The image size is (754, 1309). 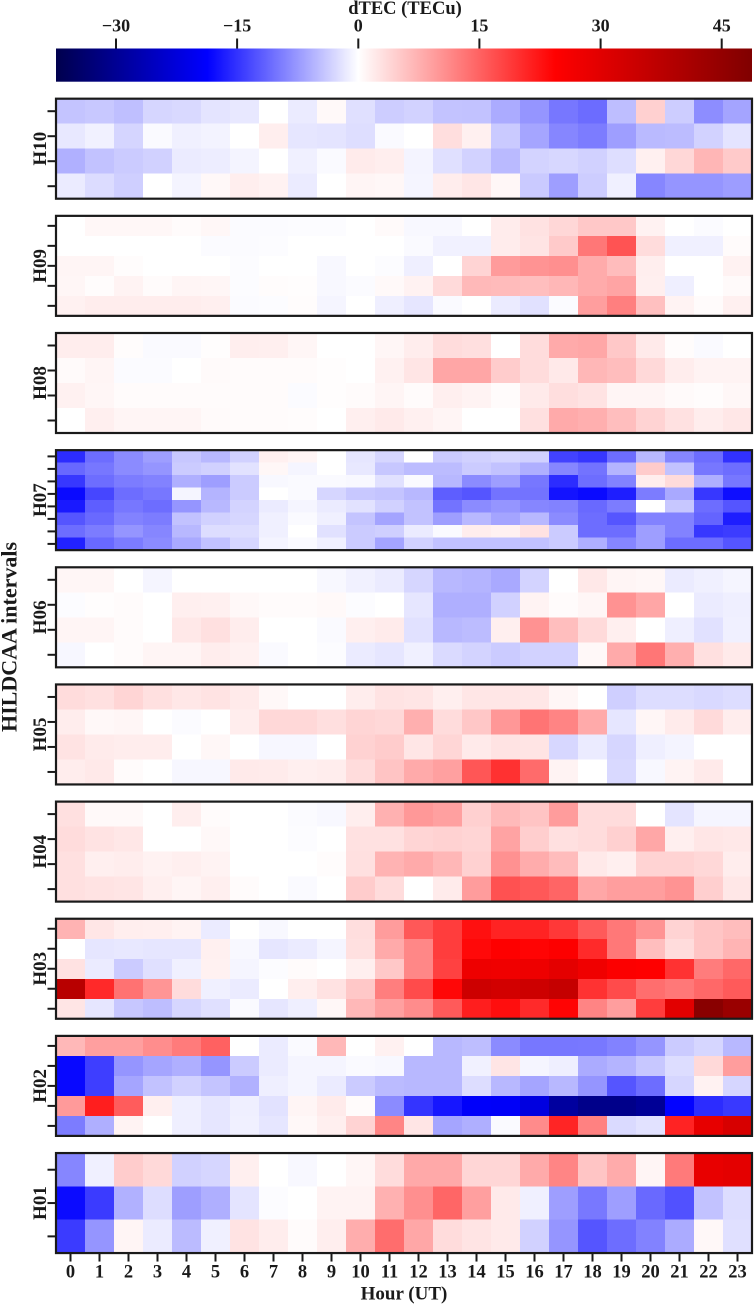 I want to click on svg-text: 11, so click(x=389, y=1273).